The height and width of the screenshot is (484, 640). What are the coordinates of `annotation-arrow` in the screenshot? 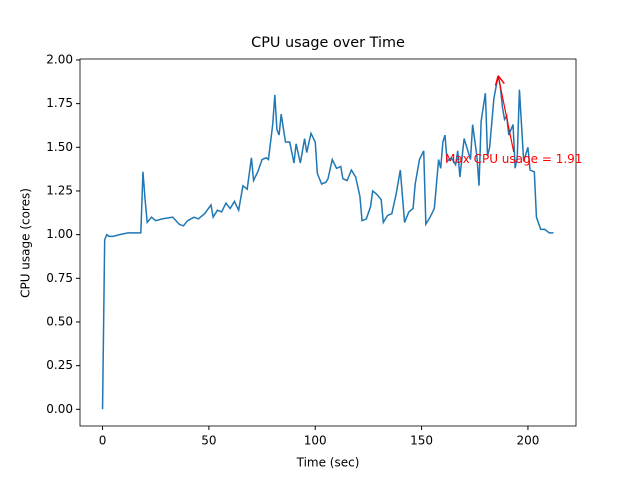 It's located at (506, 114).